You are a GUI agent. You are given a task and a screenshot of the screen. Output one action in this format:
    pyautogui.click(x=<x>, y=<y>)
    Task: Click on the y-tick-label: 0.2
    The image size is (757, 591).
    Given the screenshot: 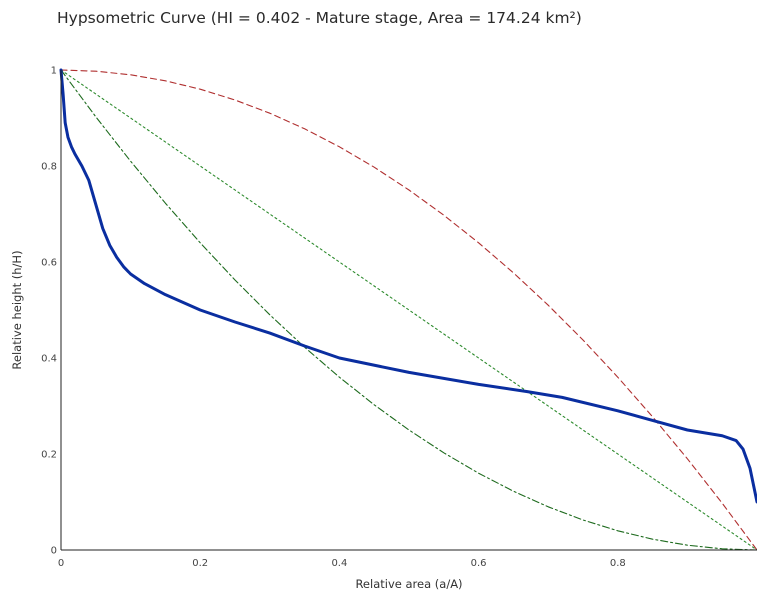 What is the action you would take?
    pyautogui.click(x=49, y=455)
    